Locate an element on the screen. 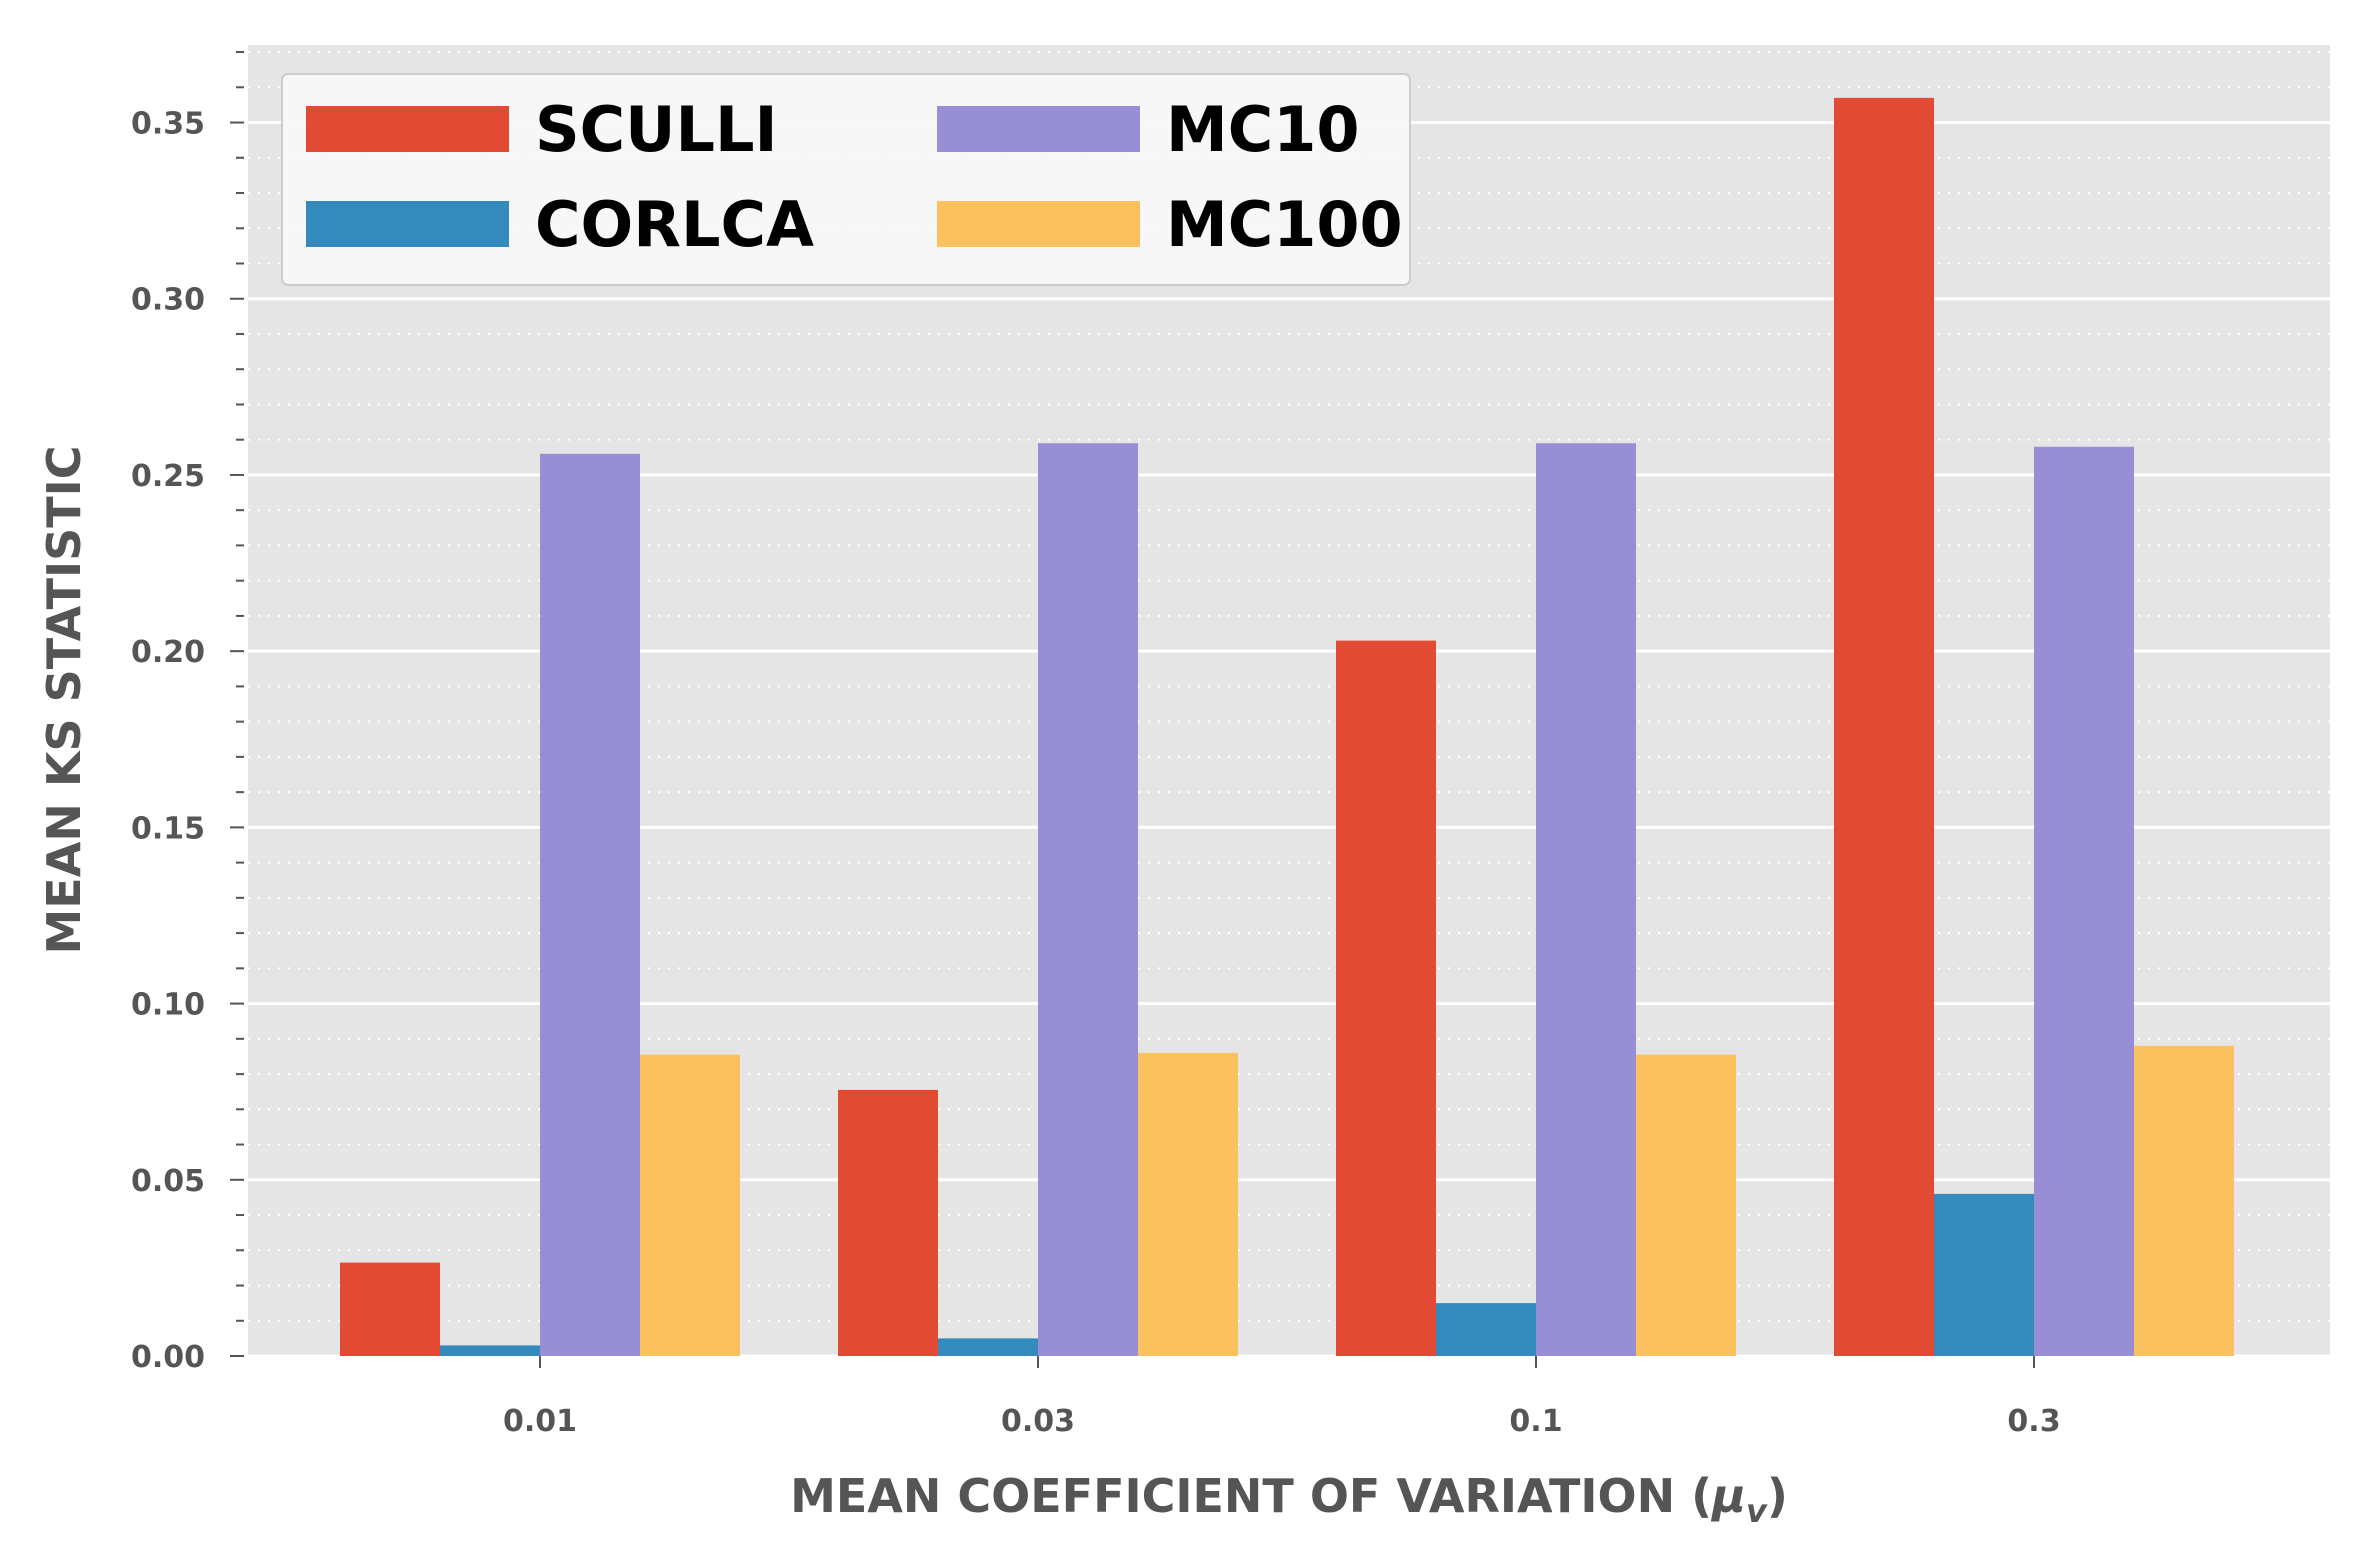 The image size is (2360, 1565). legend-label-sculli: SCULLI is located at coordinates (656, 129).